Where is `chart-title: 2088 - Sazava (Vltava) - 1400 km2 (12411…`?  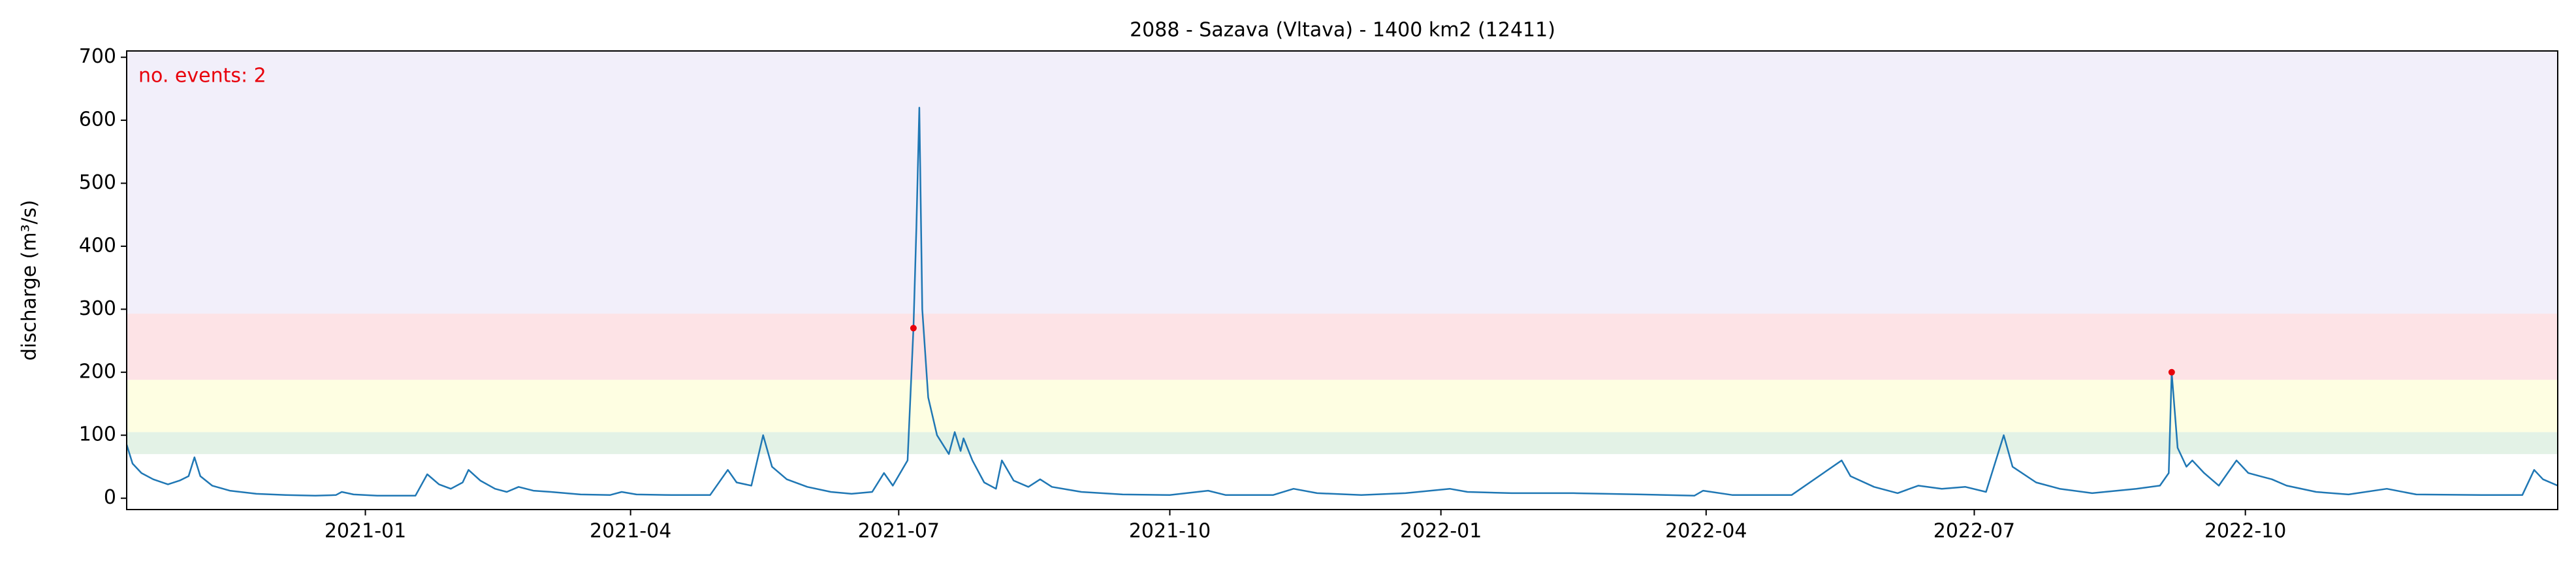
chart-title: 2088 - Sazava (Vltava) - 1400 km2 (12411… is located at coordinates (1343, 30).